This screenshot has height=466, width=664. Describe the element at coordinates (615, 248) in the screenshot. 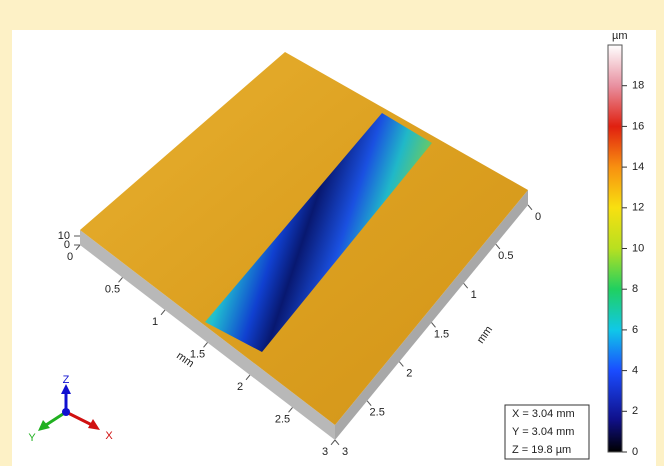

I see `colorbar` at that location.